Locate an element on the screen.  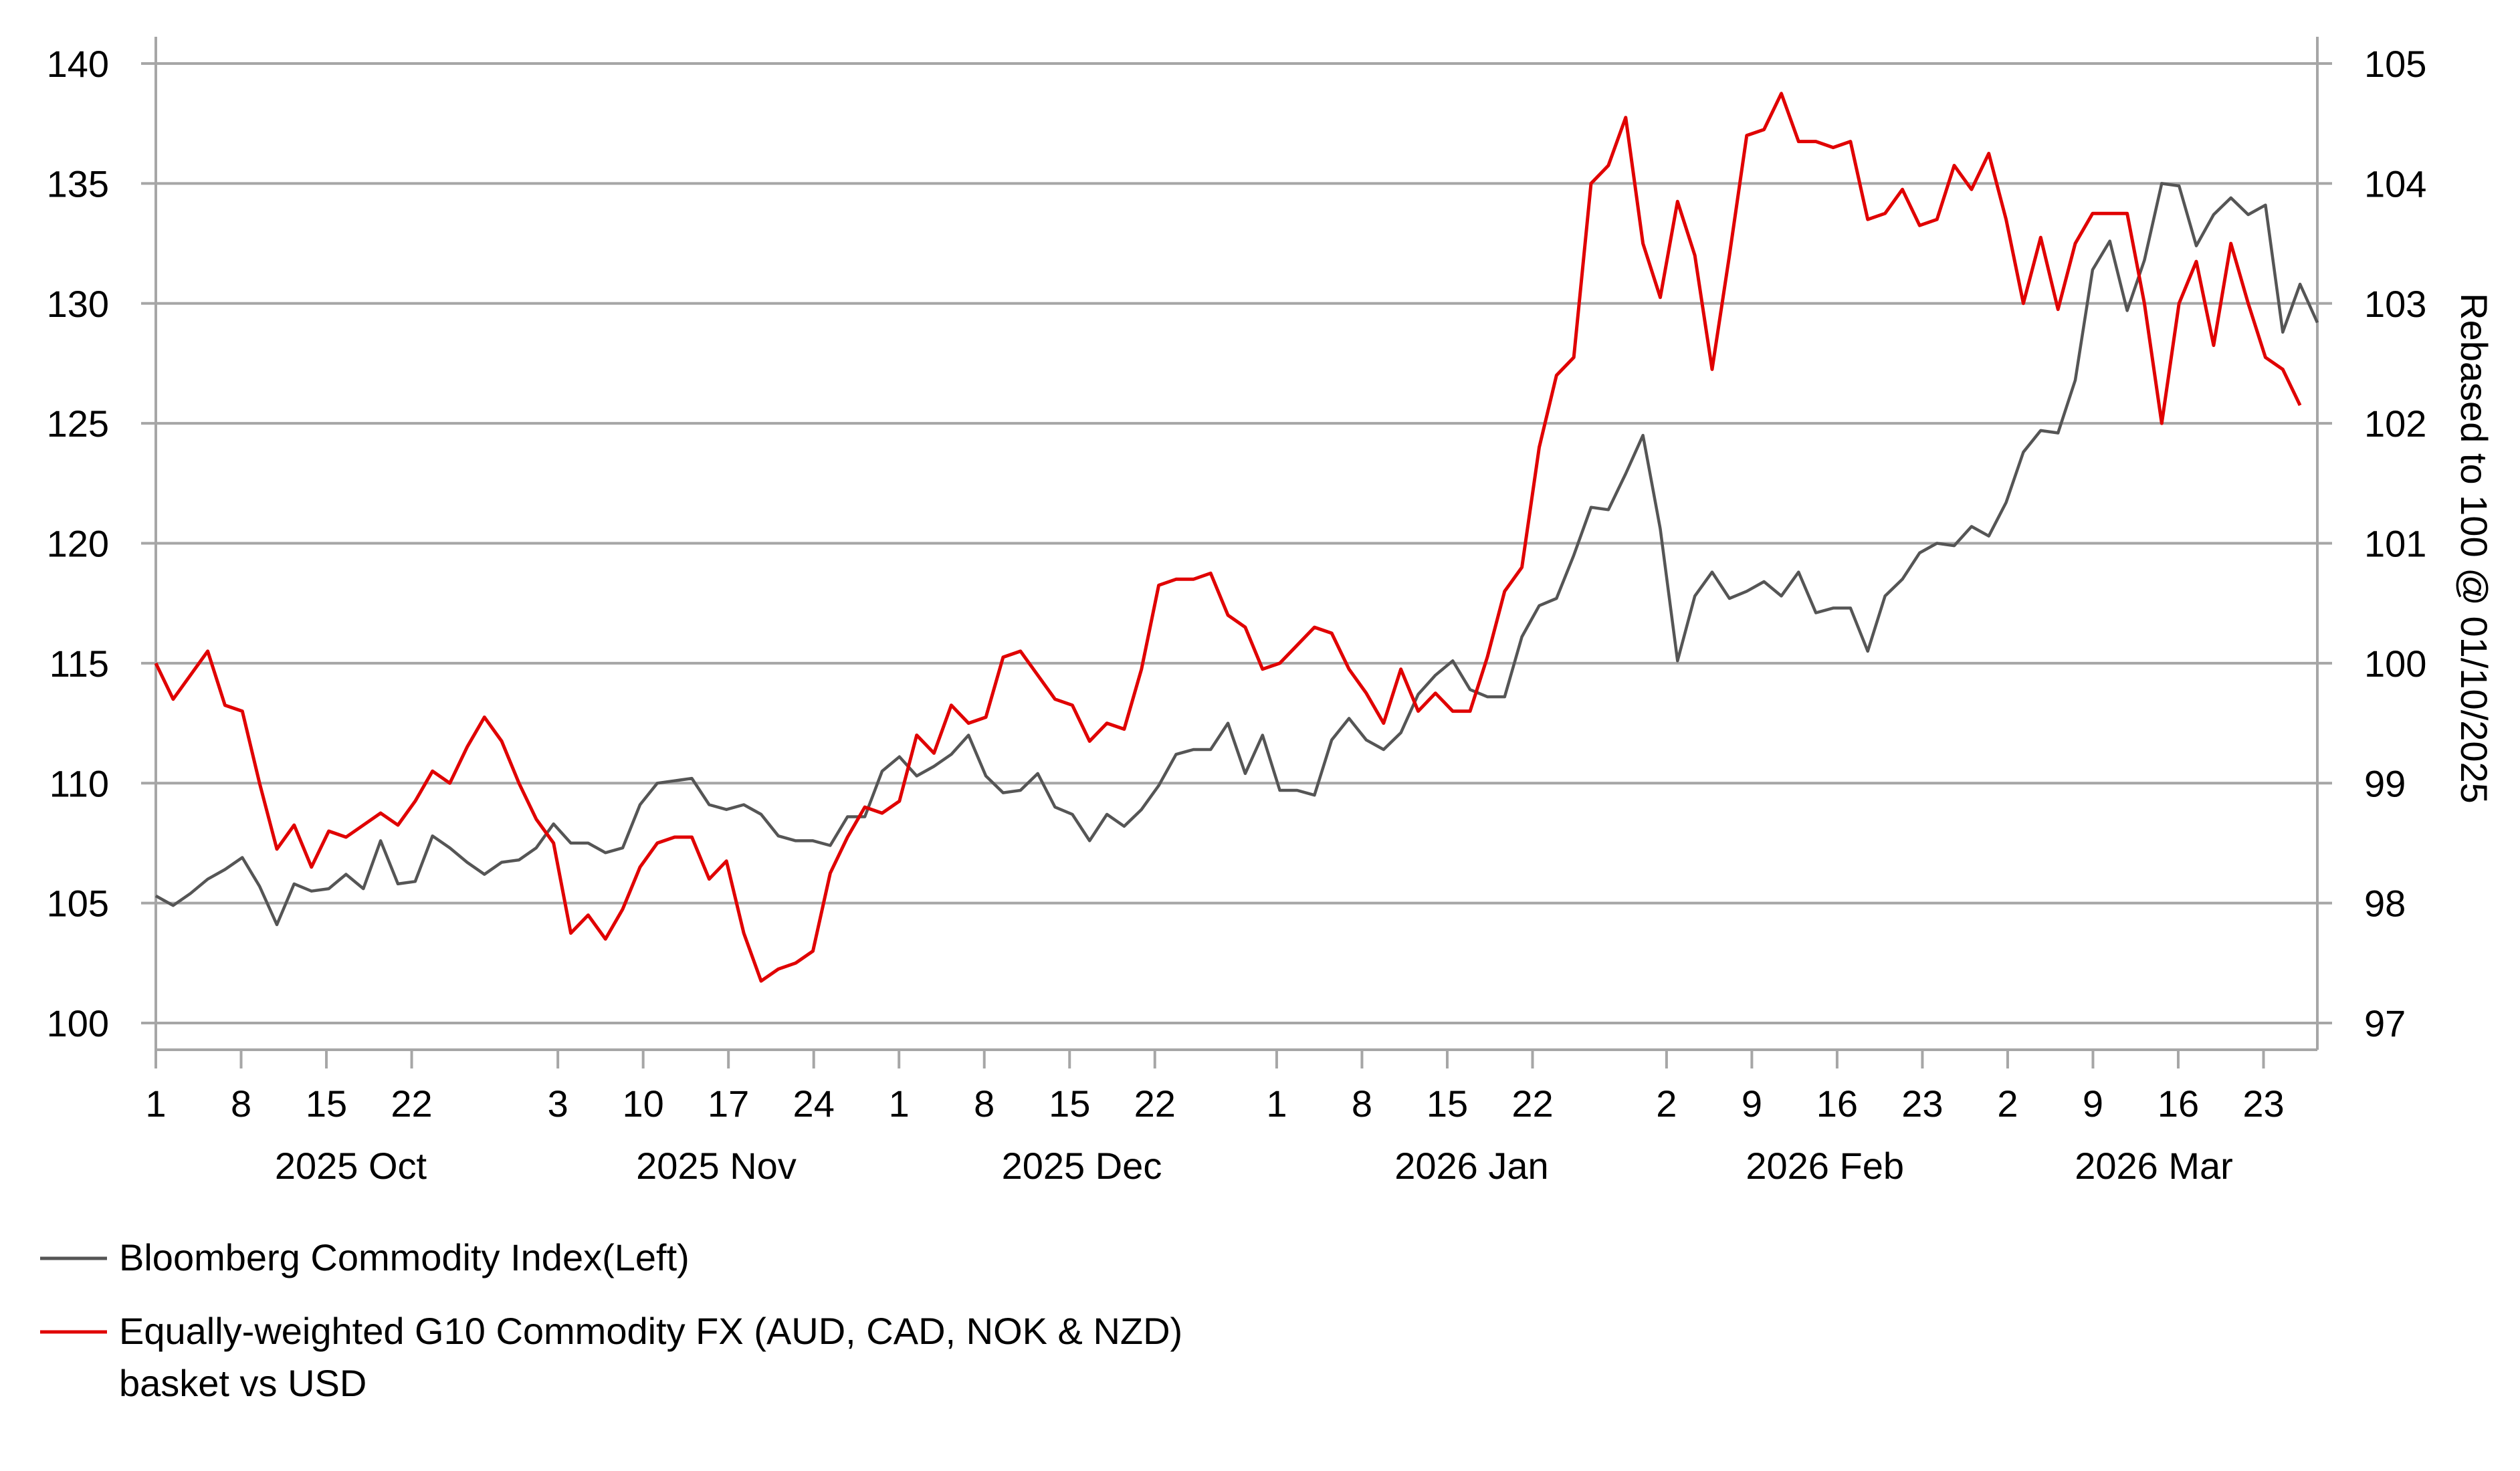
left-tick-label: 115 is located at coordinates (79, 664).